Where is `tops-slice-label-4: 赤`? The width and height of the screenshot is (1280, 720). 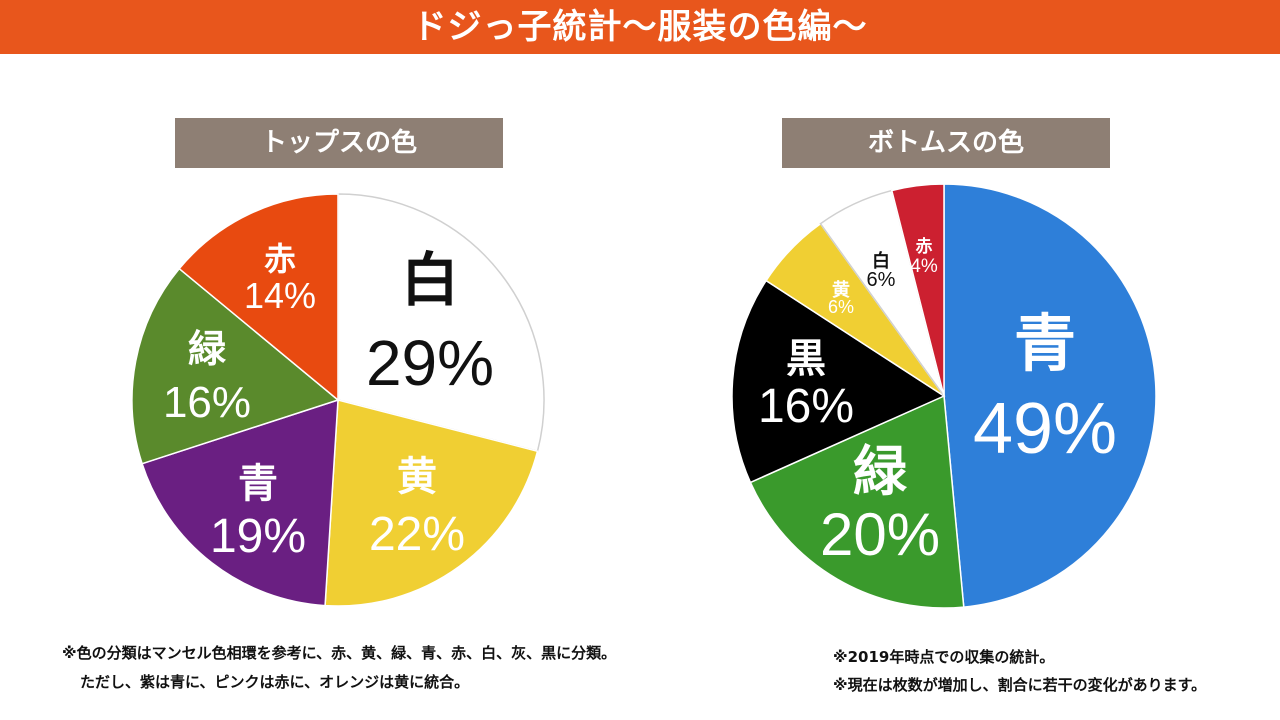
tops-slice-label-4: 赤 is located at coordinates (280, 259).